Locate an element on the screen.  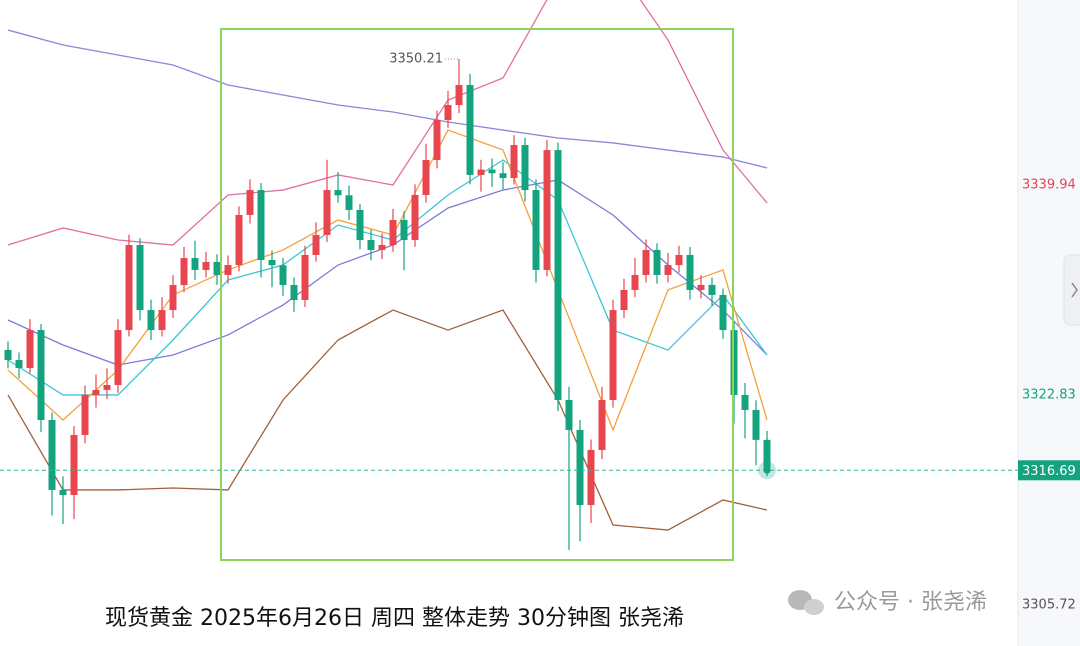
scroll-arrow is located at coordinates (1074, 290).